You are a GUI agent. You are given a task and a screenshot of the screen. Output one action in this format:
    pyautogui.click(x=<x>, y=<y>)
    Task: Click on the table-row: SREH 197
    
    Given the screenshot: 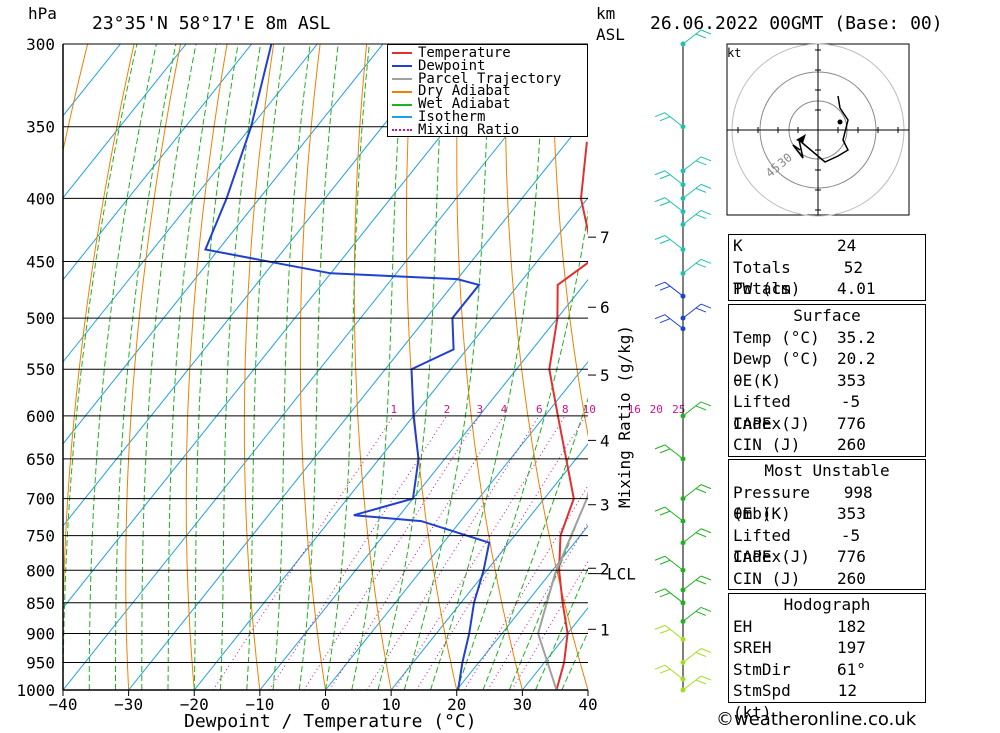 What is the action you would take?
    pyautogui.click(x=827, y=648)
    